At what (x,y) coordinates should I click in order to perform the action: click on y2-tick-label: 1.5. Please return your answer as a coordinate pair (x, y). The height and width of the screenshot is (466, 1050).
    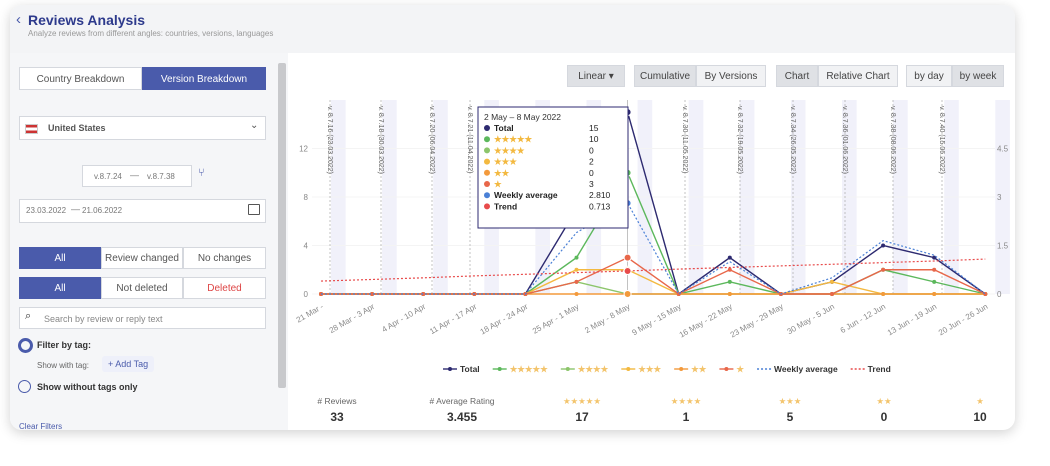
    Looking at the image, I should click on (1003, 246).